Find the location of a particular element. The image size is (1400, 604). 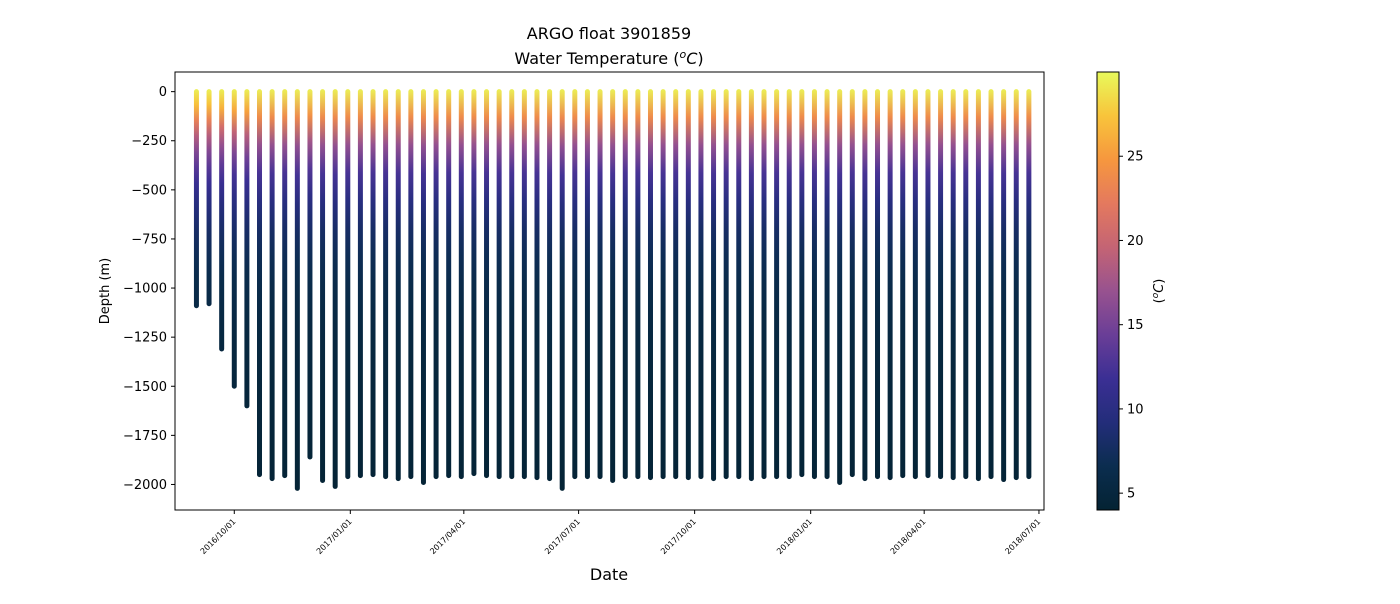

colorbar-tick-label: 5 is located at coordinates (1131, 494).